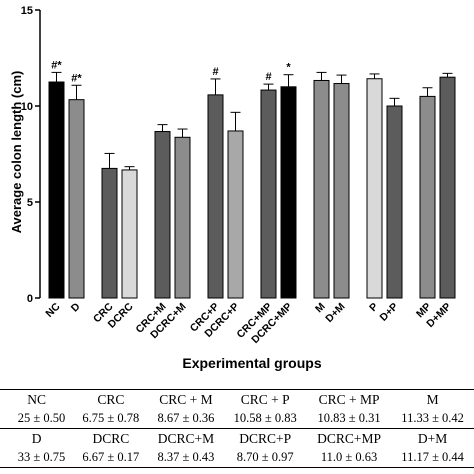 The image size is (474, 474). What do you see at coordinates (265, 438) in the screenshot?
I see `table-cell: DCRC+P` at bounding box center [265, 438].